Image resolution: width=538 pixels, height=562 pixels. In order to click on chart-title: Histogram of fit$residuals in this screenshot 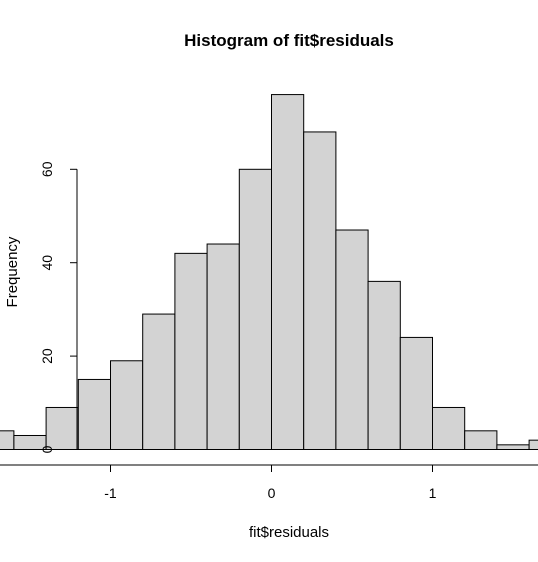, I will do `click(289, 40)`.